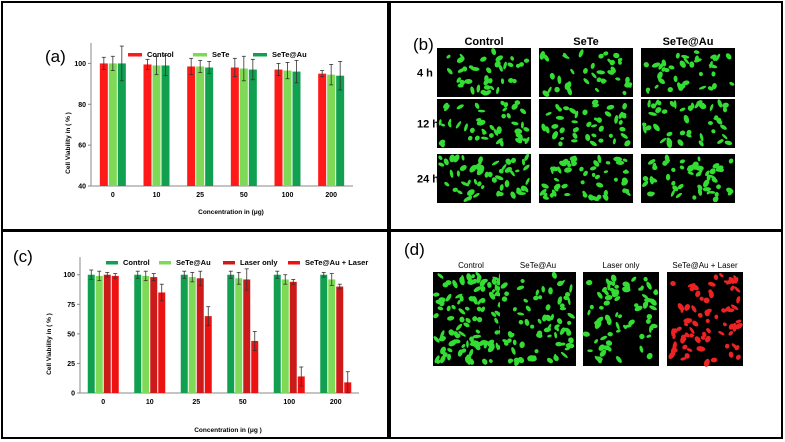  Describe the element at coordinates (150, 402) in the screenshot. I see `panel_c-xtick-label: 10` at that location.